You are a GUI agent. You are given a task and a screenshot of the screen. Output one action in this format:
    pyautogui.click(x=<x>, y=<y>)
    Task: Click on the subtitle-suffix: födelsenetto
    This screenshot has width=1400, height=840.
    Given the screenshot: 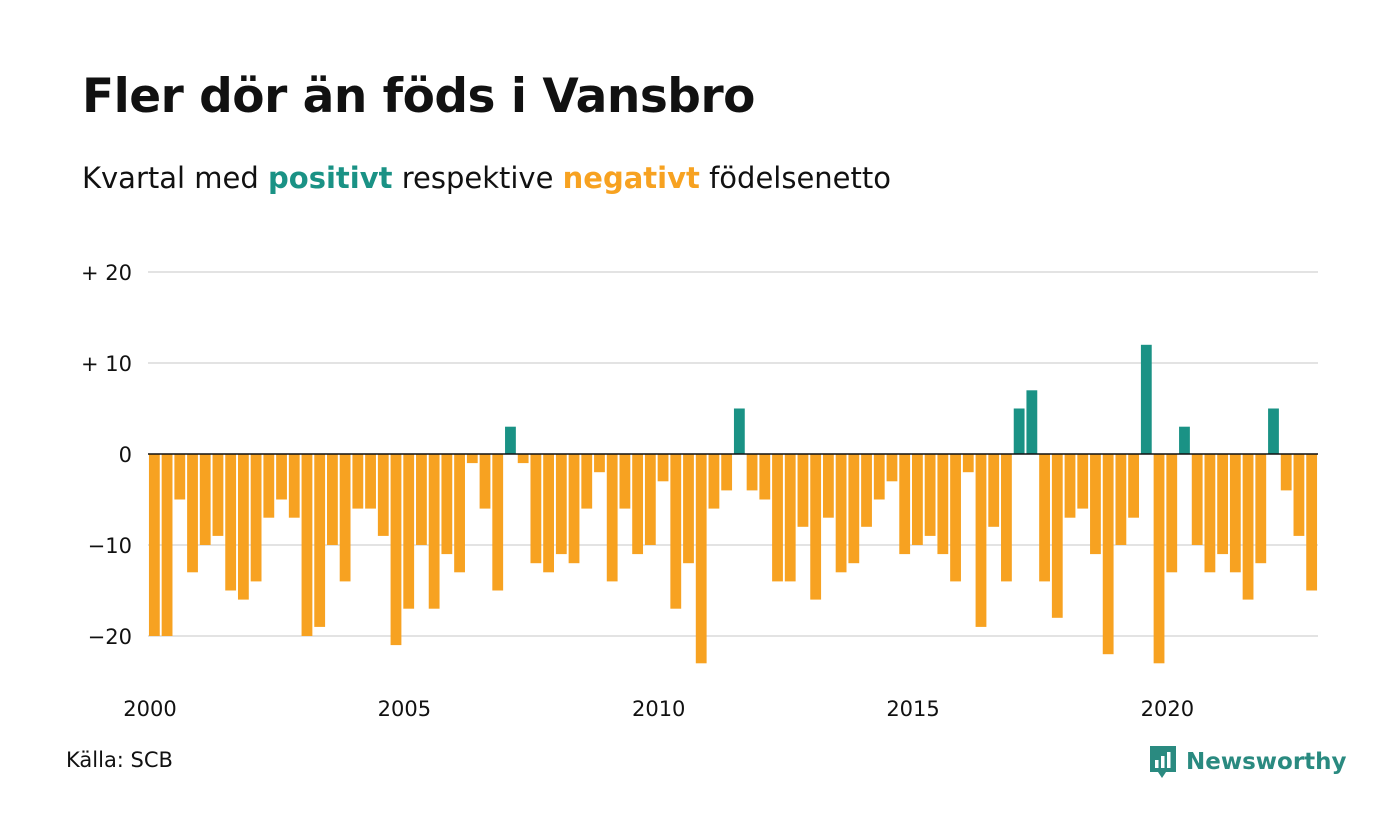 What is the action you would take?
    pyautogui.click(x=795, y=178)
    